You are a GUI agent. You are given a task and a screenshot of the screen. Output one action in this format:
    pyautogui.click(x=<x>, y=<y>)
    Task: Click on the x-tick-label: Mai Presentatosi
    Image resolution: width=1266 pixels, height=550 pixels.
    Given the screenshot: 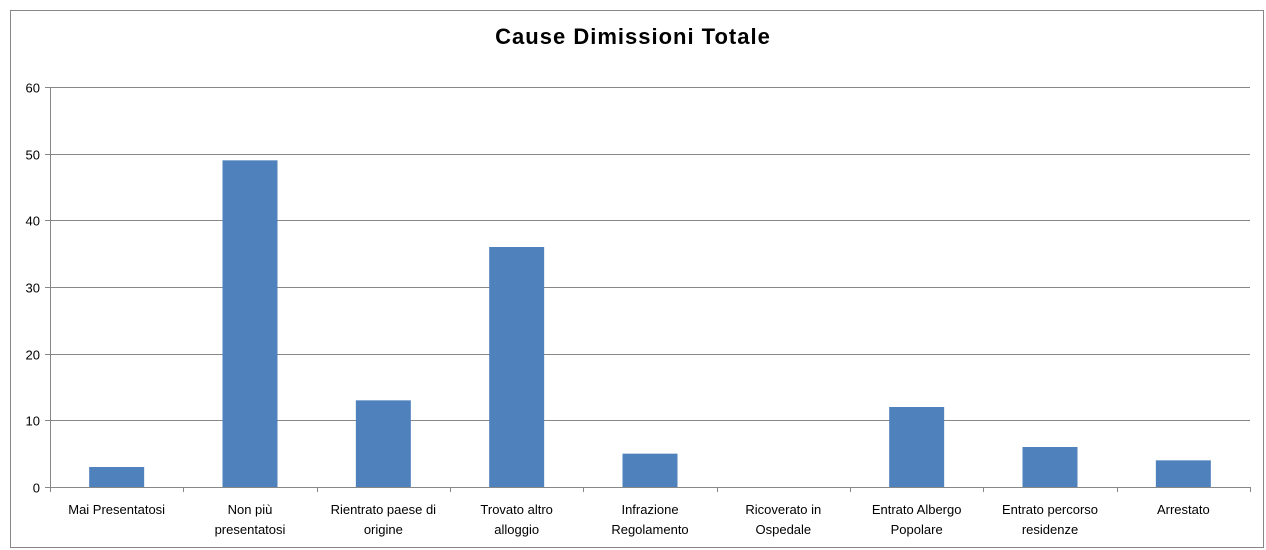 What is the action you would take?
    pyautogui.click(x=116, y=509)
    